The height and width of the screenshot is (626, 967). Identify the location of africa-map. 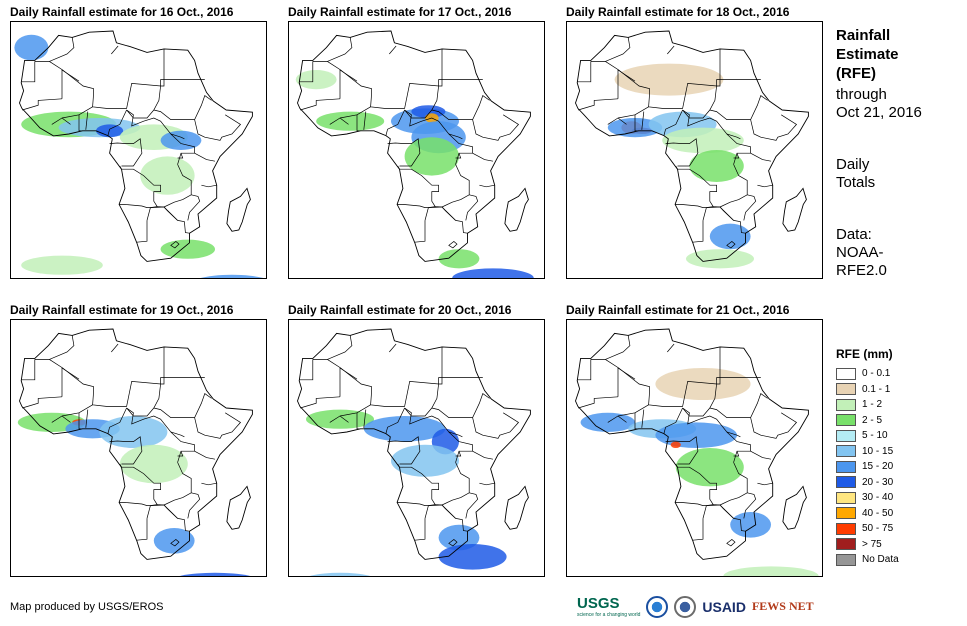
(139, 154).